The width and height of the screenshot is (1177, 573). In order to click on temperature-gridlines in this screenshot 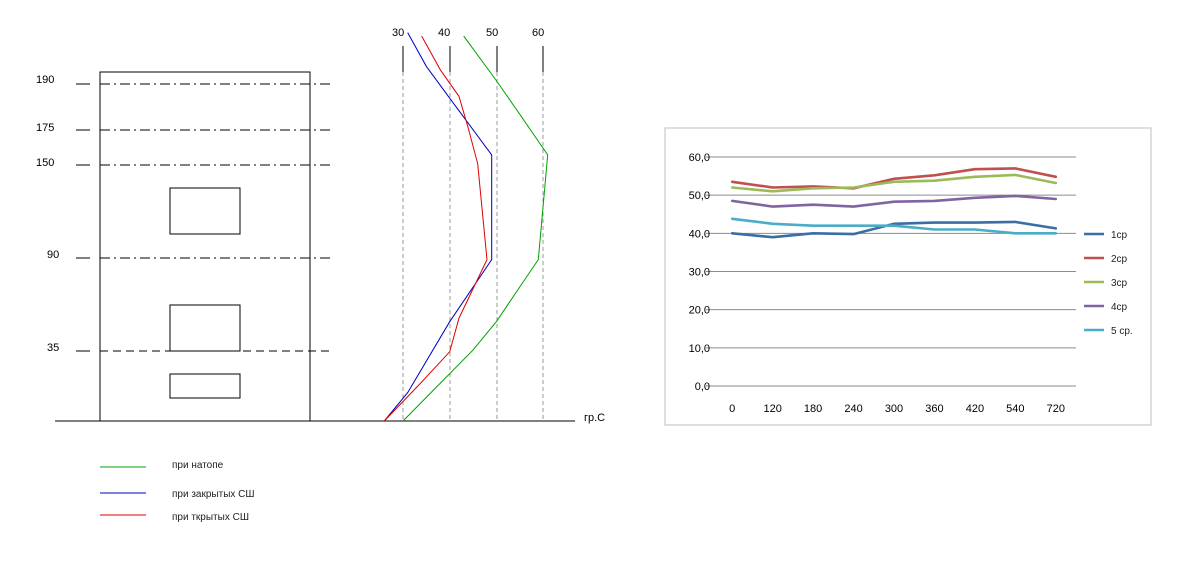, I will do `click(473, 233)`.